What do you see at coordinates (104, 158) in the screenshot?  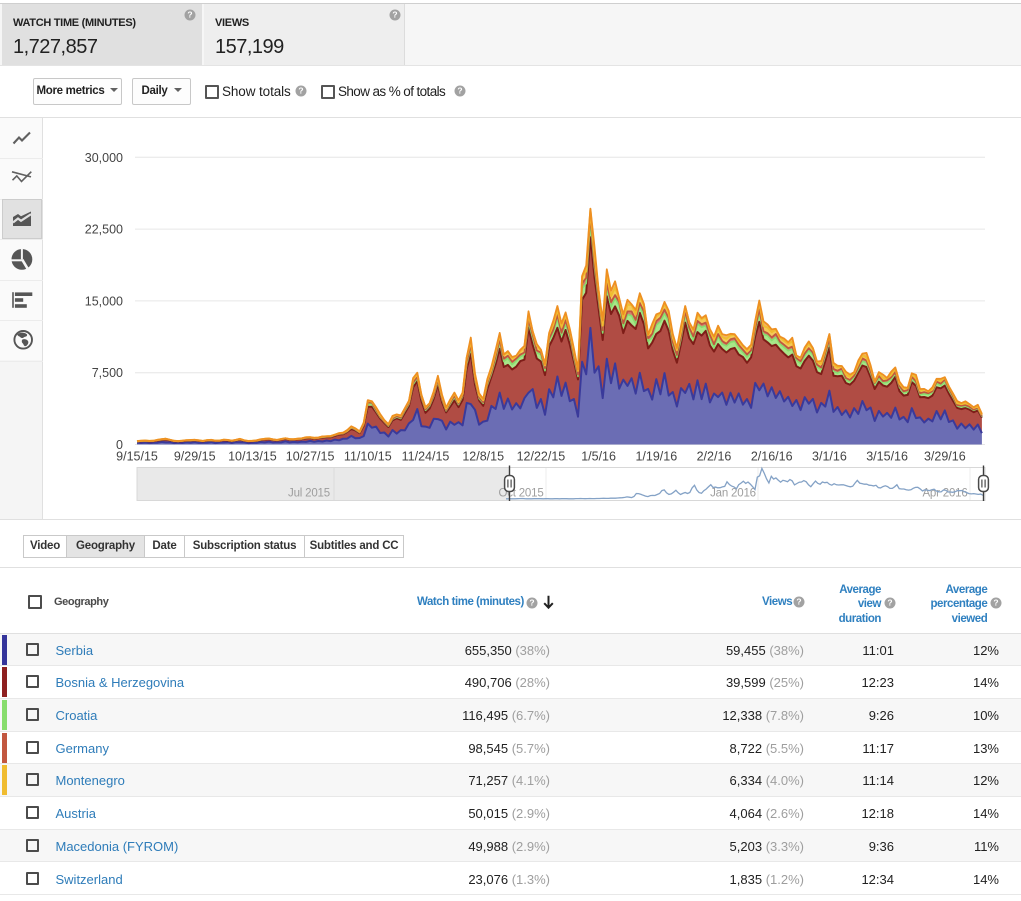 I see `svg-text: 30,000` at bounding box center [104, 158].